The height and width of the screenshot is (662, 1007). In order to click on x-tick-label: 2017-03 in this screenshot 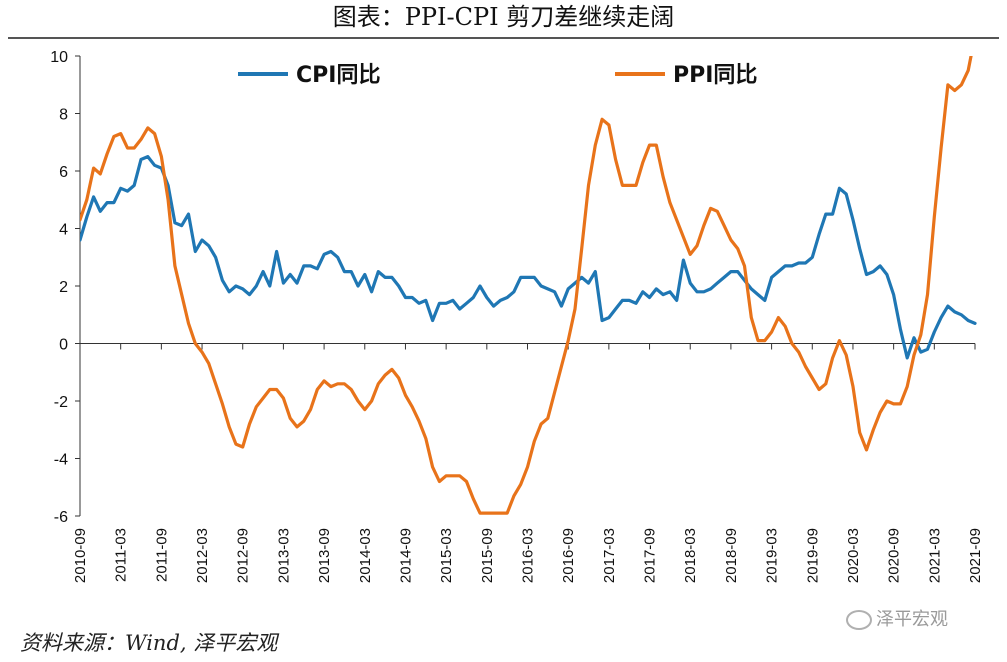, I will do `click(609, 555)`.